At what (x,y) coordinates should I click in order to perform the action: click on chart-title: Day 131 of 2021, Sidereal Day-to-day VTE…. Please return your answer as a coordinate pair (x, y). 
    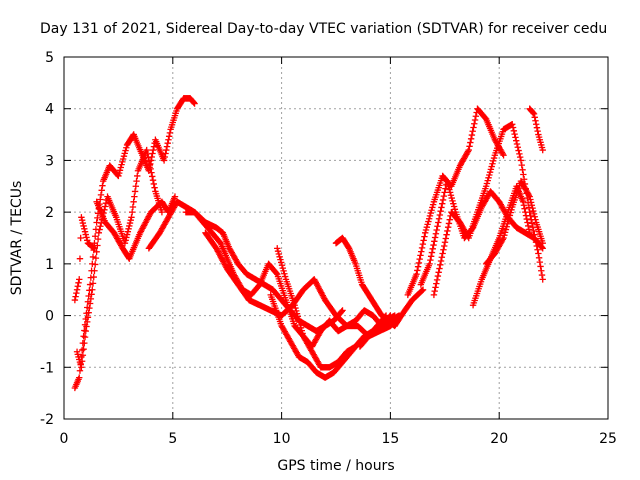
    Looking at the image, I should click on (323, 29).